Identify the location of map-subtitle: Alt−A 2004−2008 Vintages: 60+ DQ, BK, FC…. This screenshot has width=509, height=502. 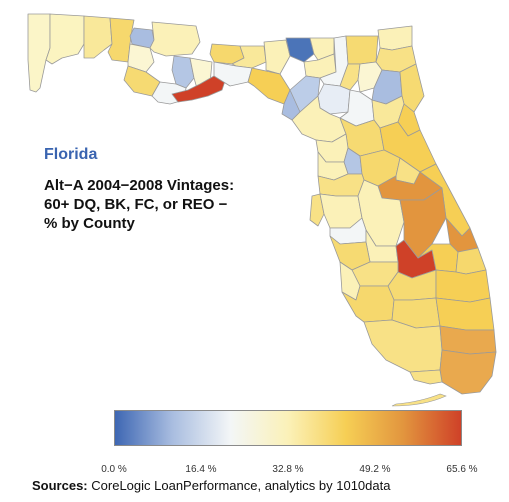
(174, 204).